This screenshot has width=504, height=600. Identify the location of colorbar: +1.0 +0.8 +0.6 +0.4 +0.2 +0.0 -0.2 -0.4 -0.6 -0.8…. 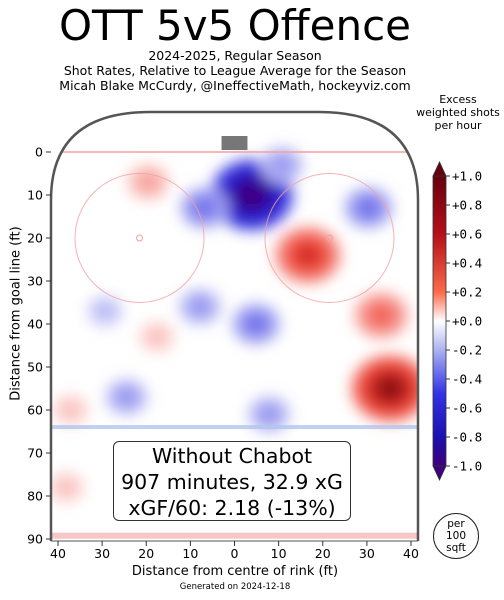
(457, 321).